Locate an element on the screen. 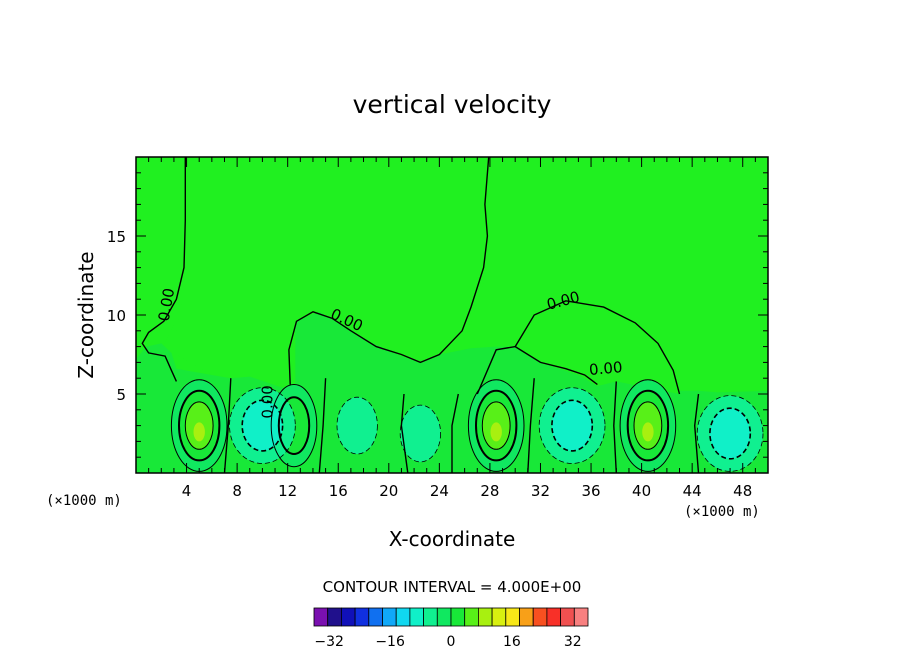  upper-positive-lobe is located at coordinates (597, 347).